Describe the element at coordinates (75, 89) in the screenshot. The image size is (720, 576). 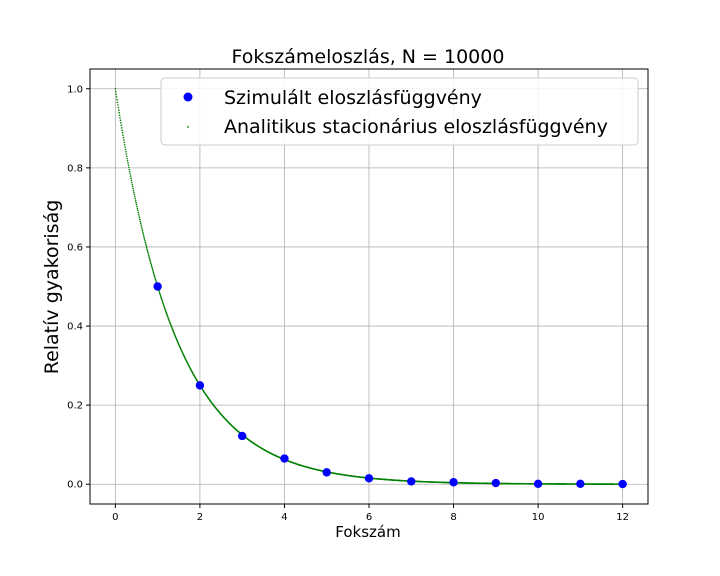
I see `y-tick-label: 1.0` at that location.